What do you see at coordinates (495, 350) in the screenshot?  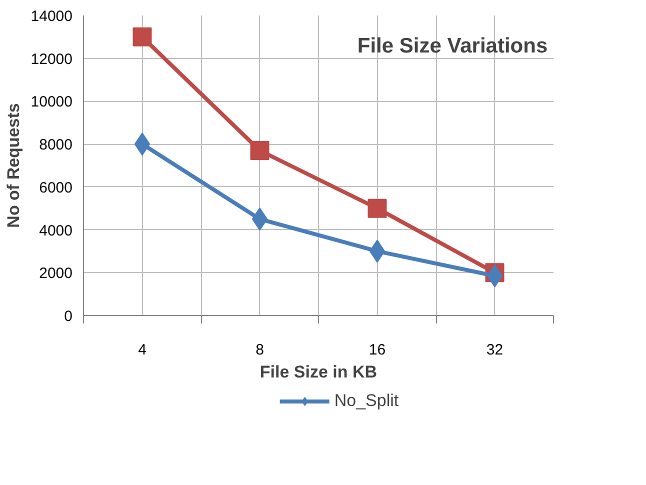 I see `x-tick-label: 32` at bounding box center [495, 350].